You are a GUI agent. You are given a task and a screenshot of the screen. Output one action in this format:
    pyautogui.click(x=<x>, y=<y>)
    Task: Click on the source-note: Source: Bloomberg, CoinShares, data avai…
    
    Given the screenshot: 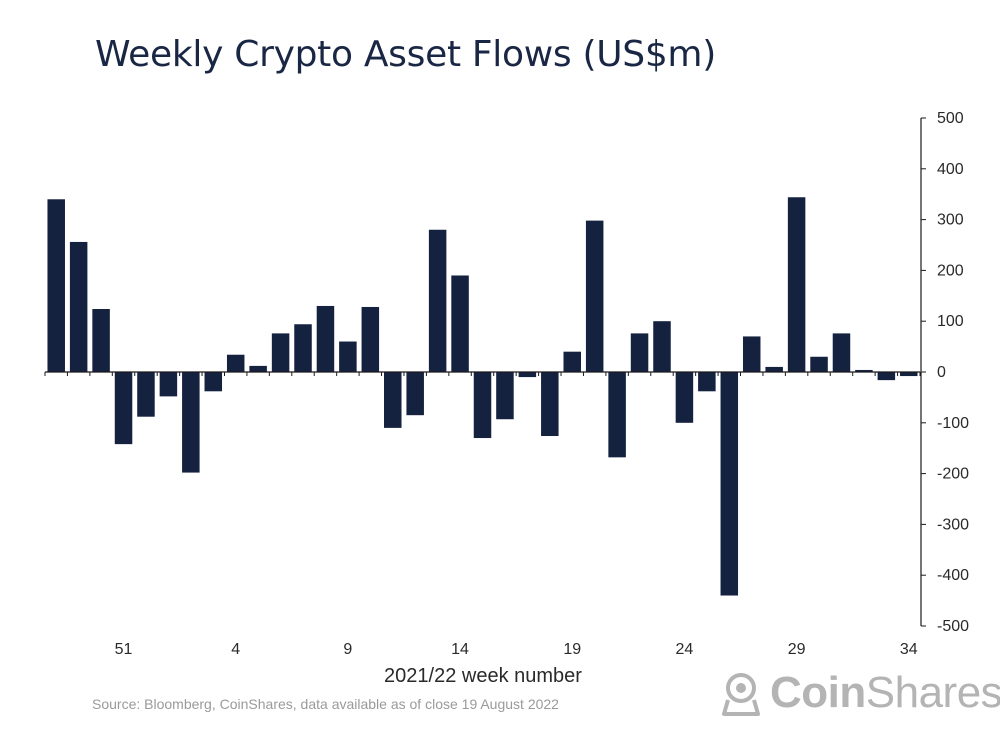 What is the action you would take?
    pyautogui.click(x=325, y=704)
    